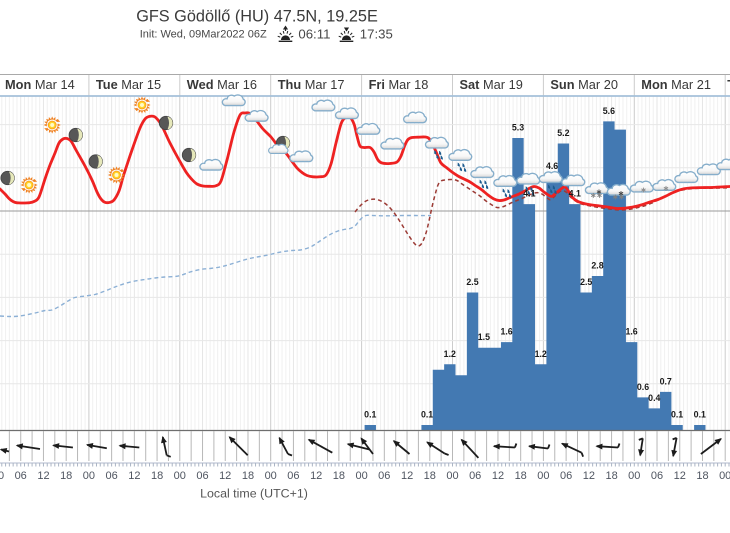  What do you see at coordinates (563, 133) in the screenshot?
I see `svg-text: 5.2` at bounding box center [563, 133].